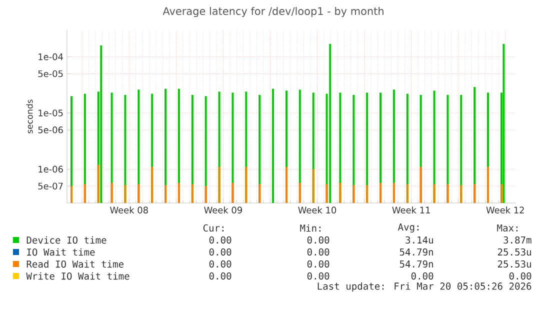 This screenshot has height=311, width=547. What do you see at coordinates (66, 240) in the screenshot?
I see `legend-label: Device IO time` at bounding box center [66, 240].